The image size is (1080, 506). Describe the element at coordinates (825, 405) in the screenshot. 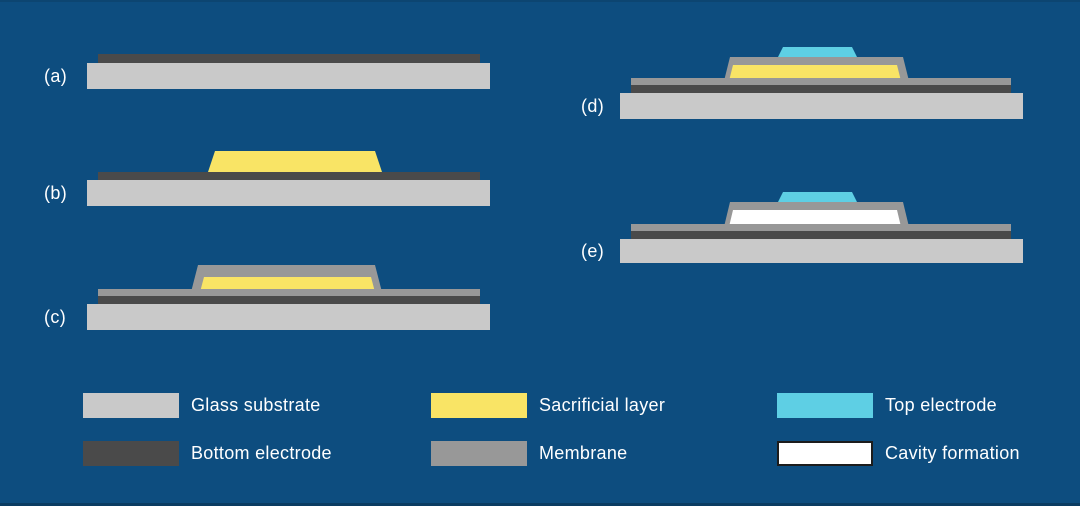

I see `top-electrode-swatch` at that location.